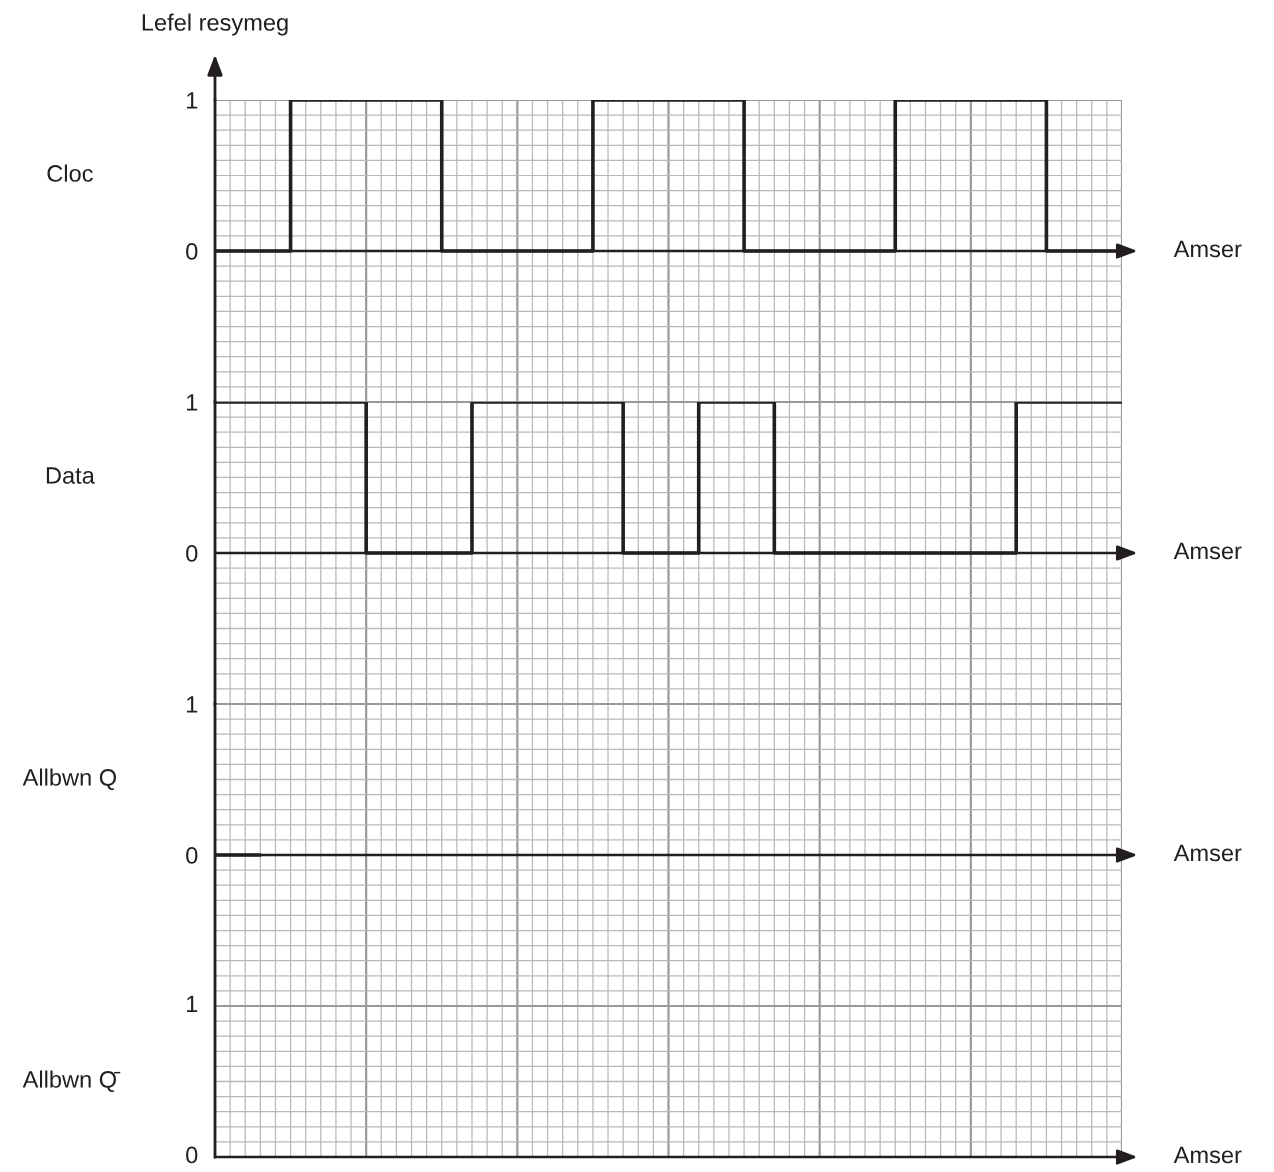  I want to click on y-axis-title: Cloc, so click(70, 173).